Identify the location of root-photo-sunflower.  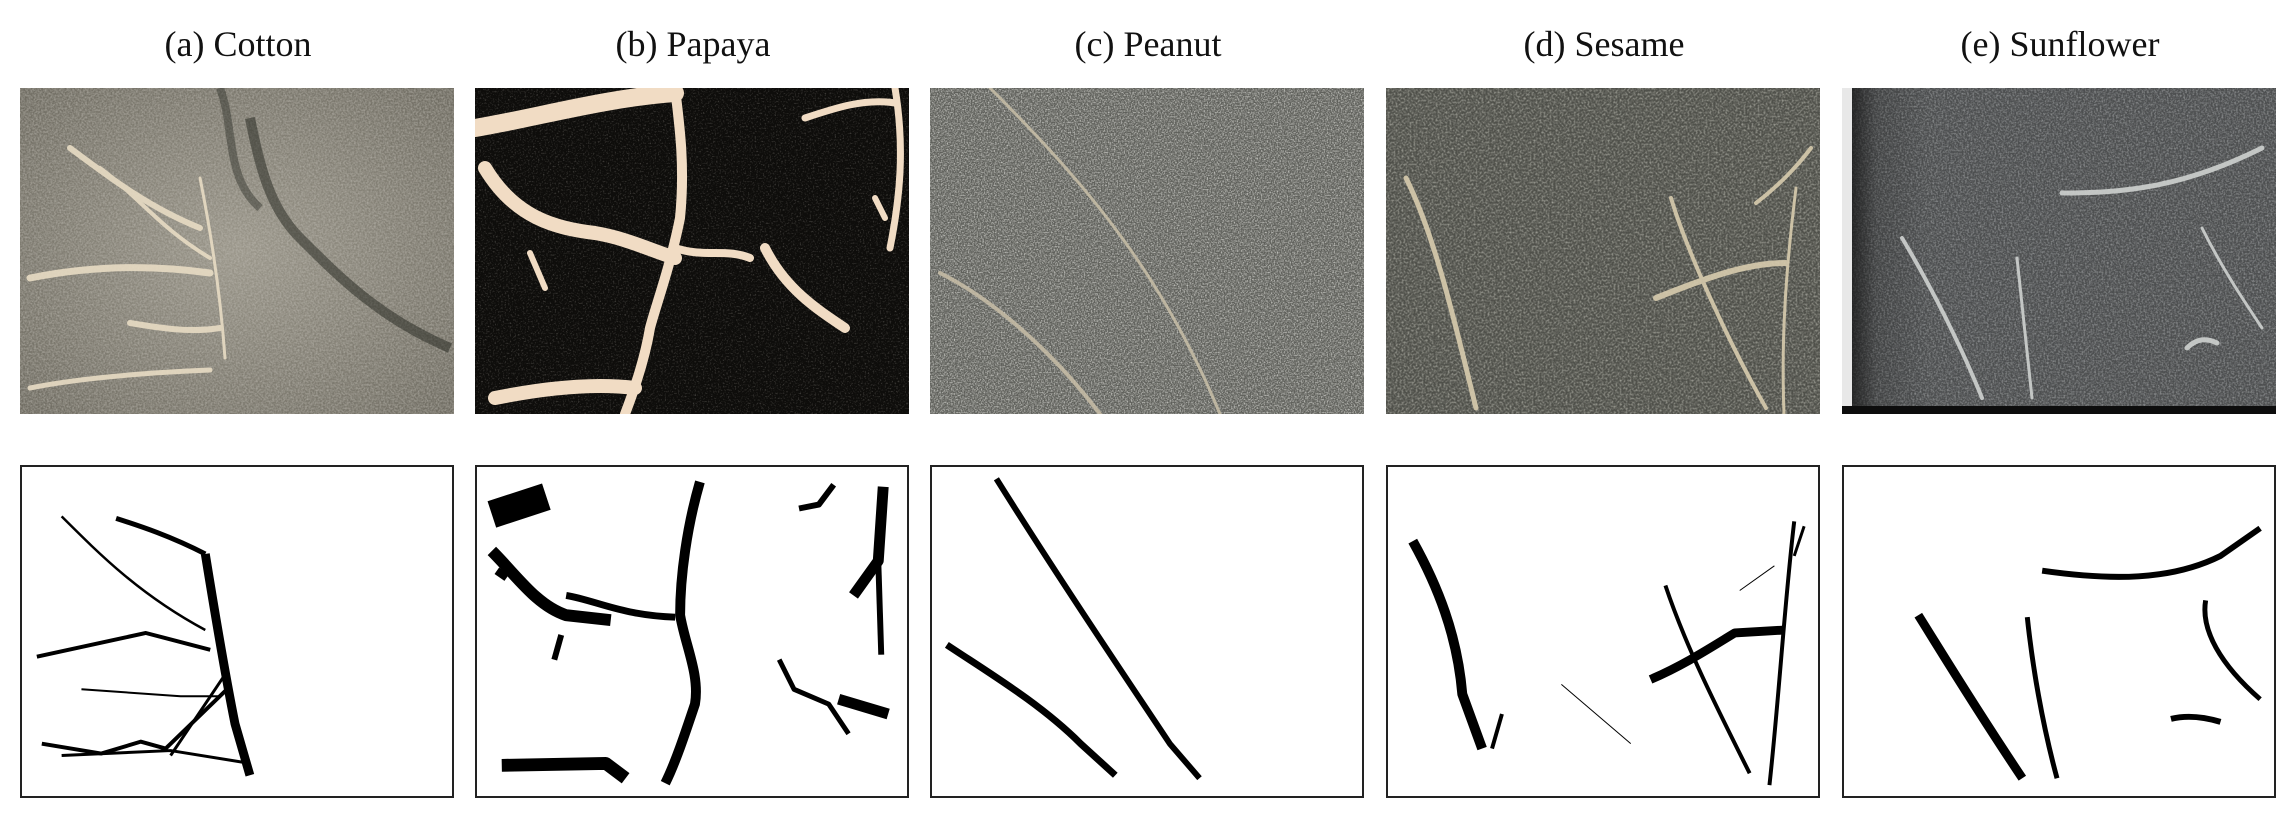
(2059, 251).